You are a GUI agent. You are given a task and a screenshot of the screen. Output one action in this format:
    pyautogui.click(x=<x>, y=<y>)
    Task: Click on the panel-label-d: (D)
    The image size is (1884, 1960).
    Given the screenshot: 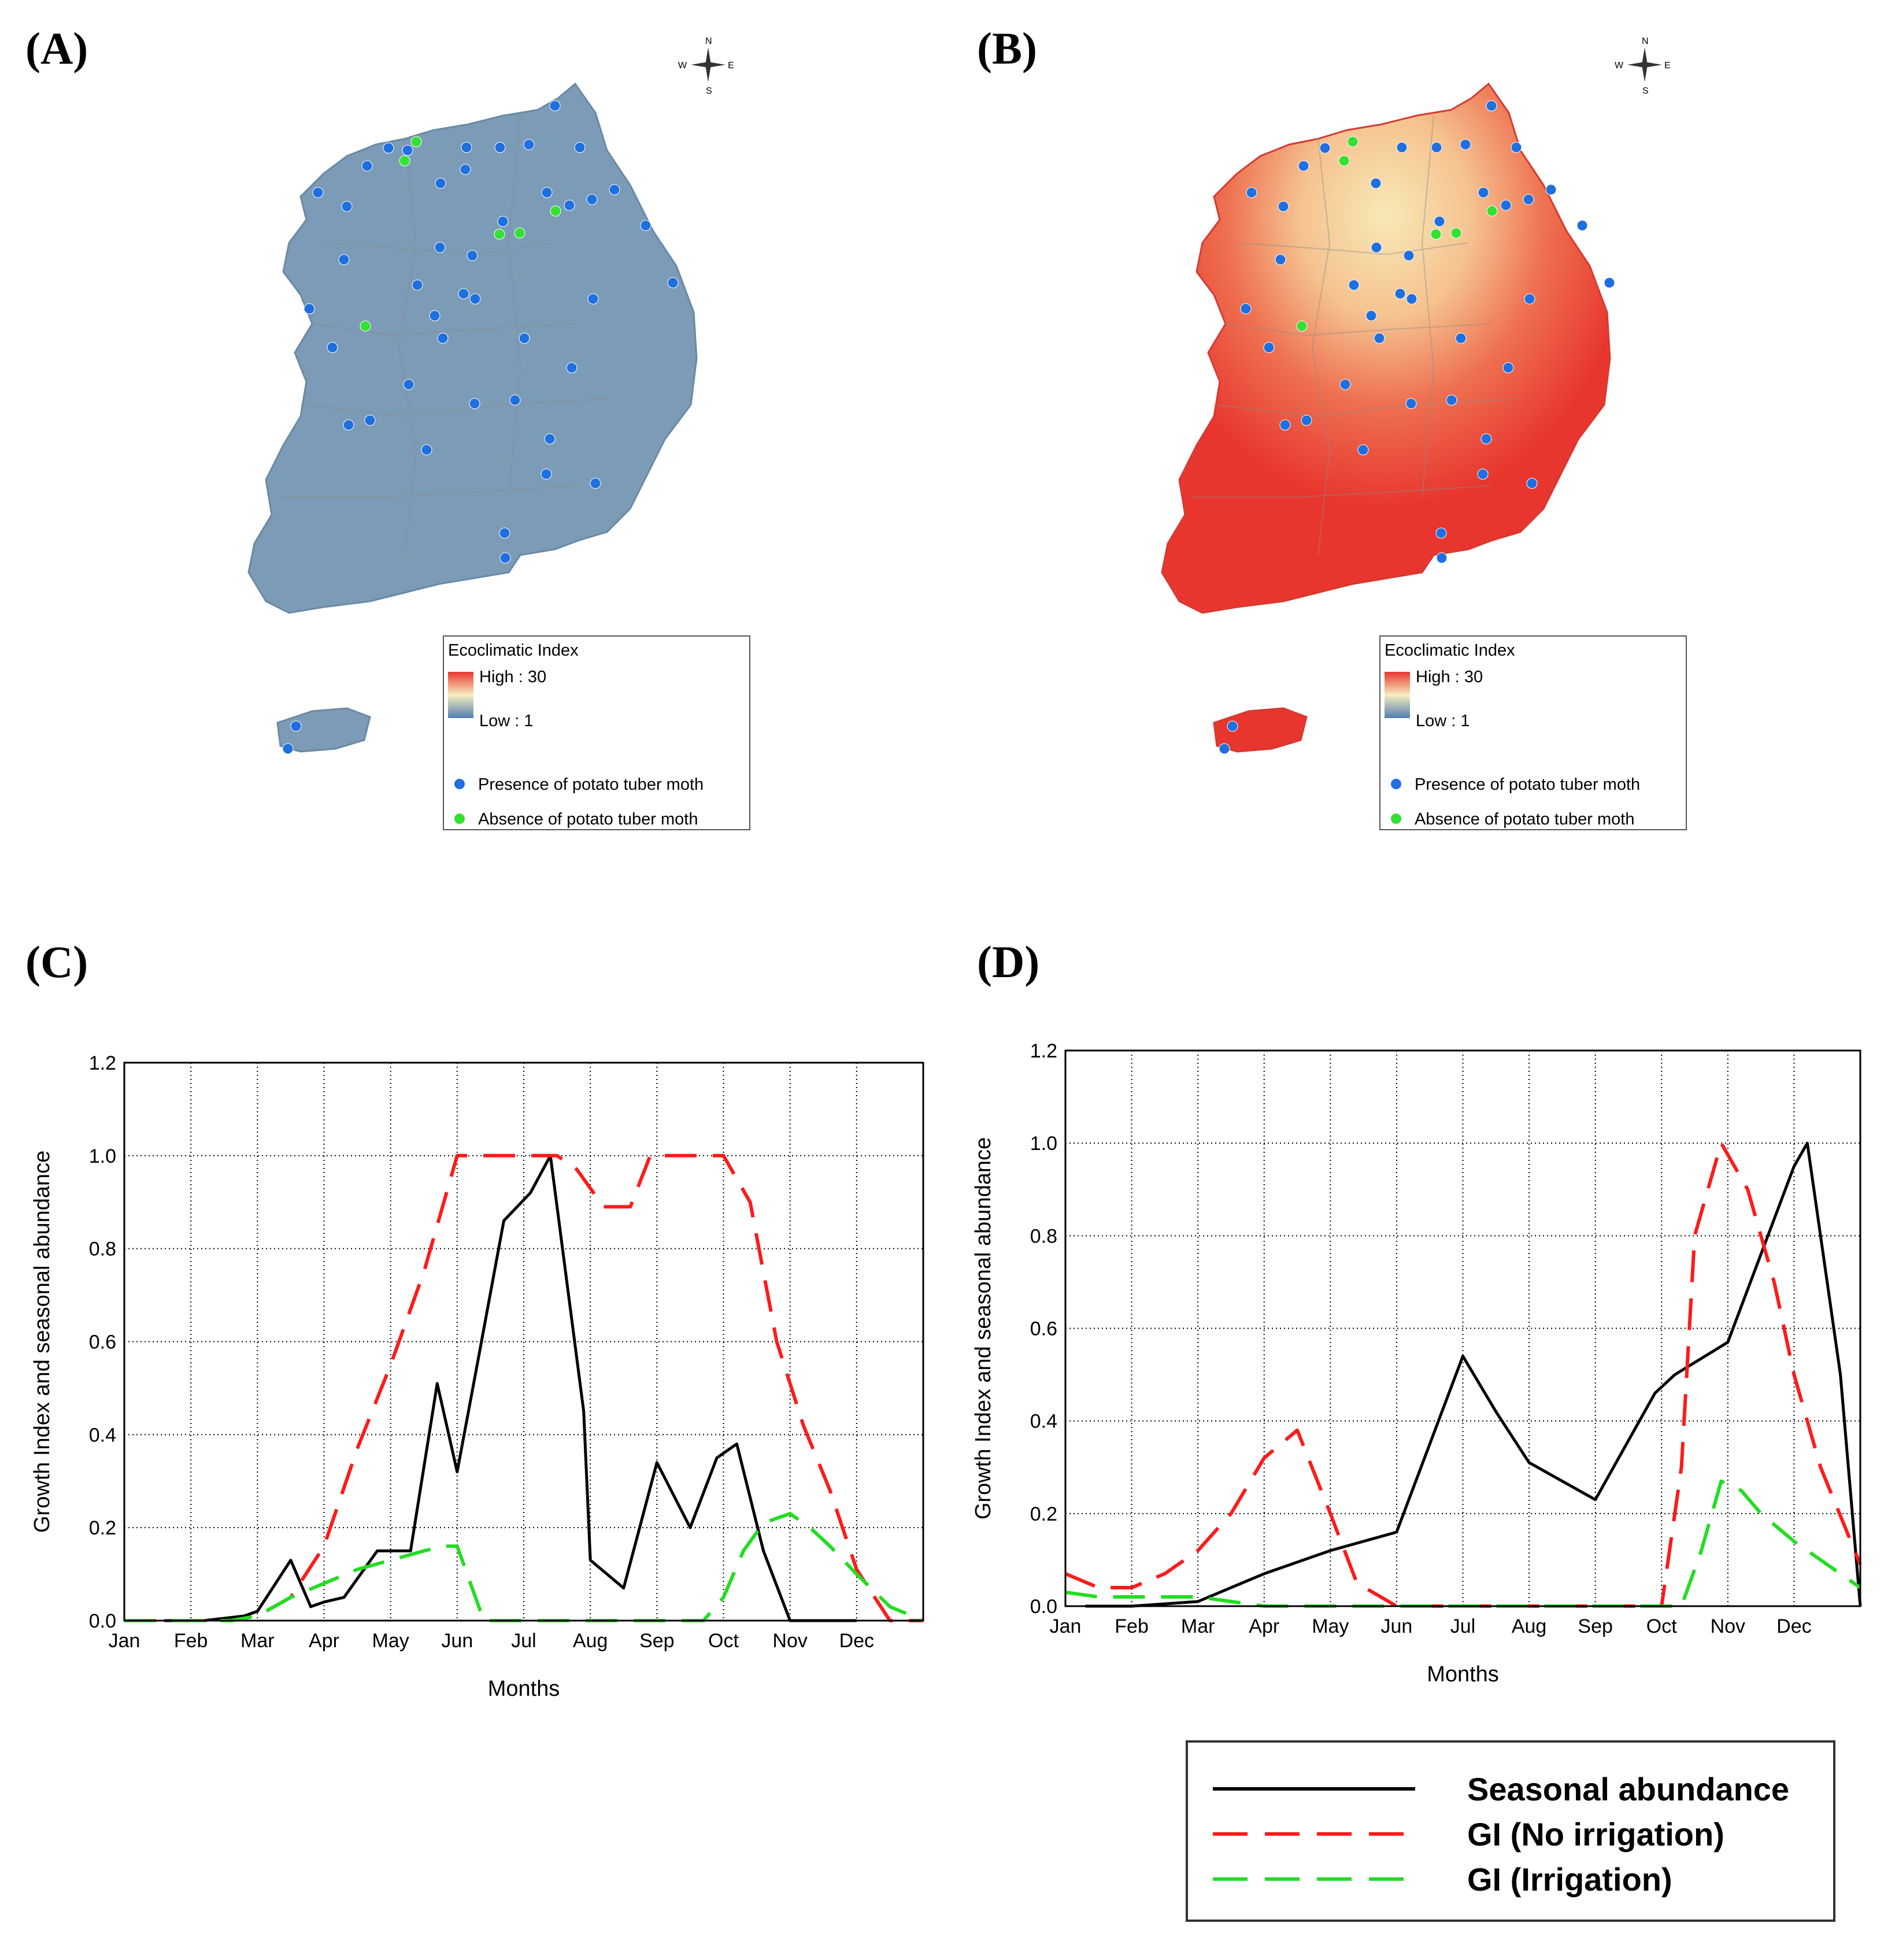 What is the action you would take?
    pyautogui.click(x=1008, y=962)
    